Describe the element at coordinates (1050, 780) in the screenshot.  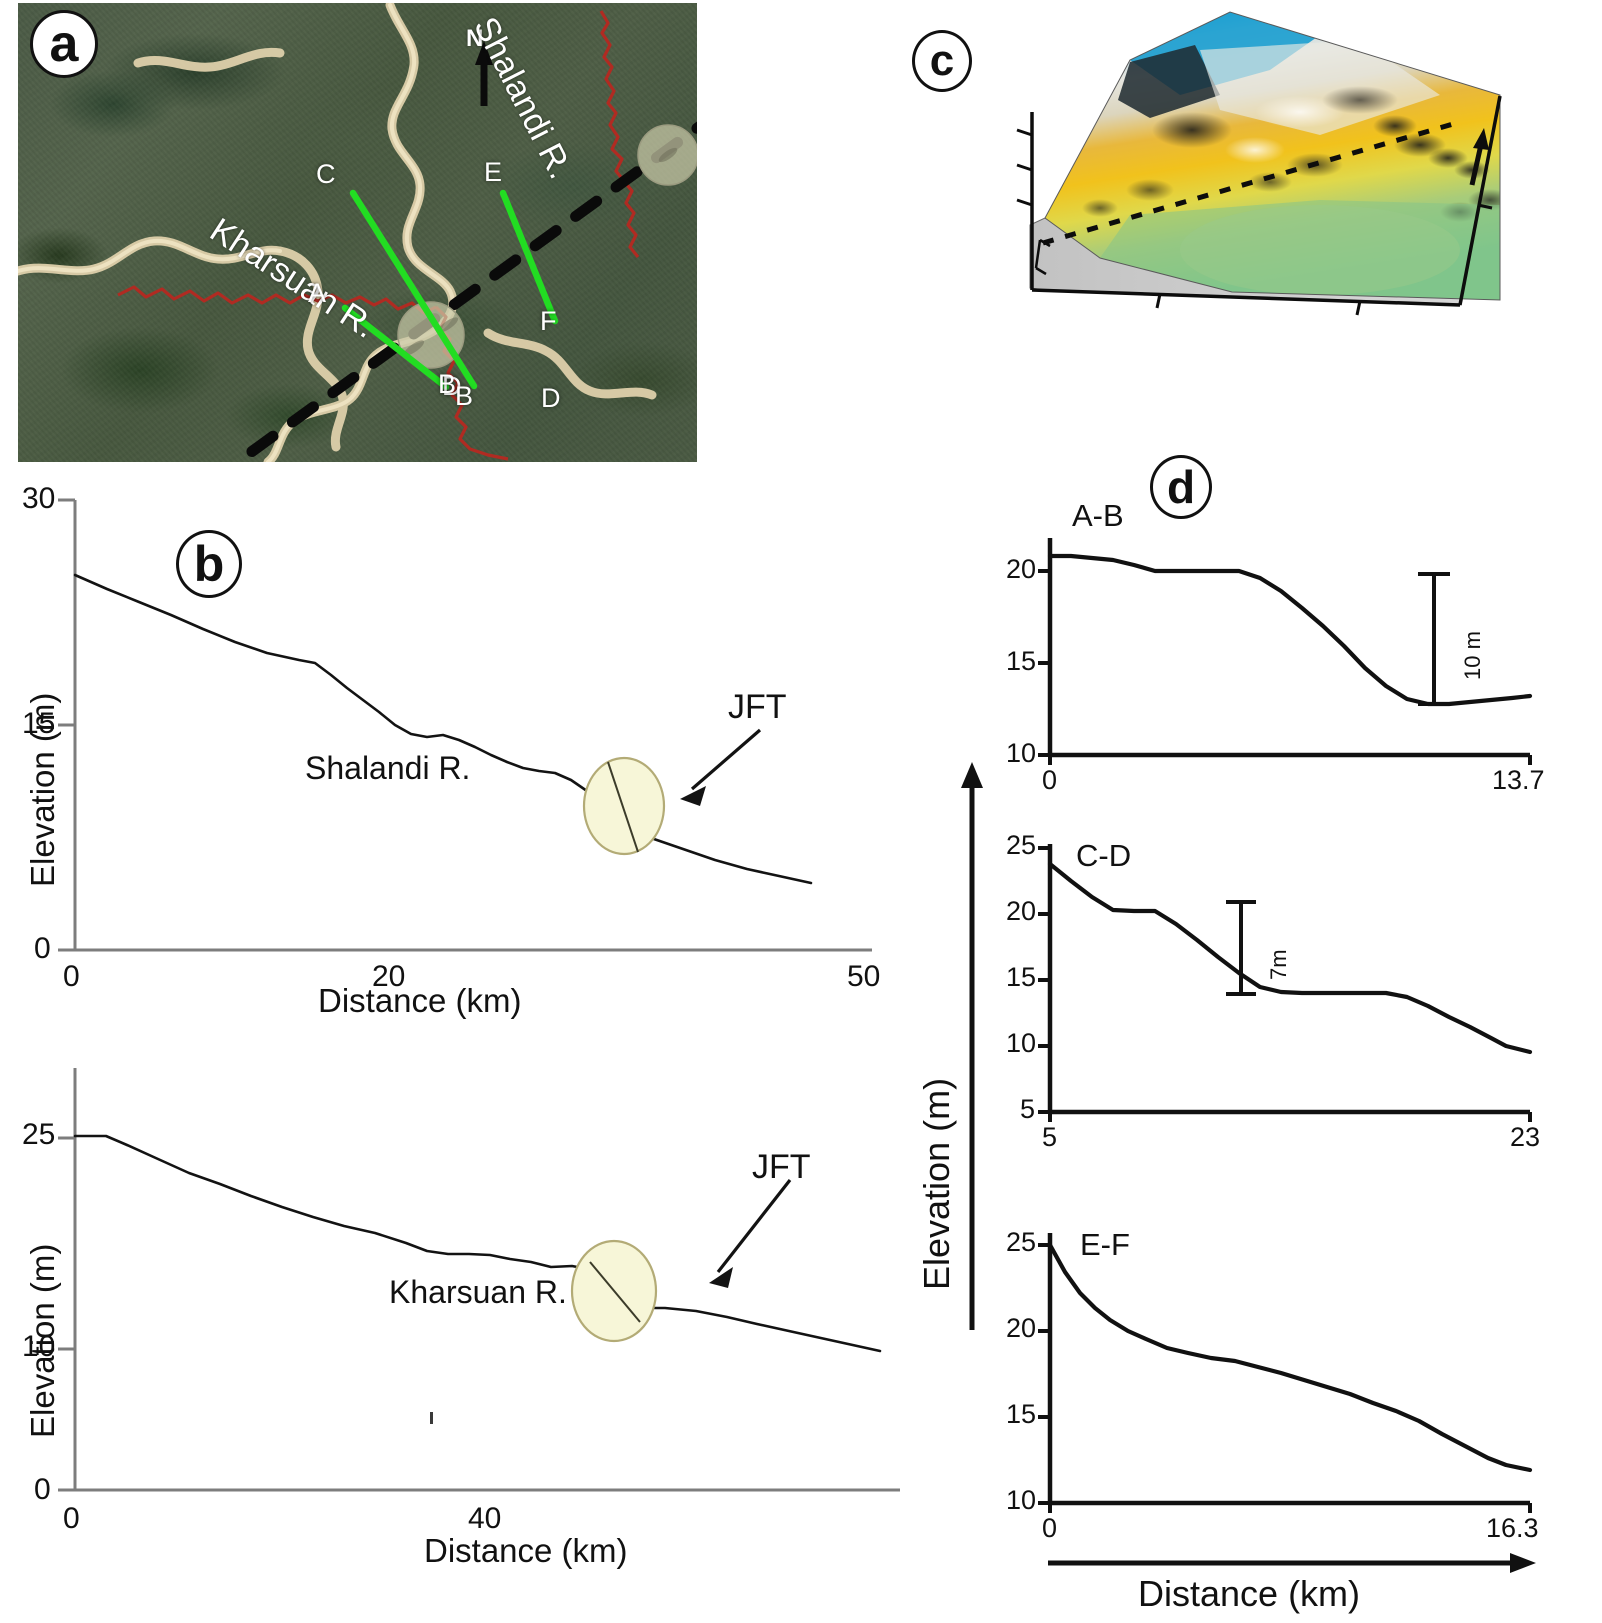
I see `AB-xtick-0: 0` at that location.